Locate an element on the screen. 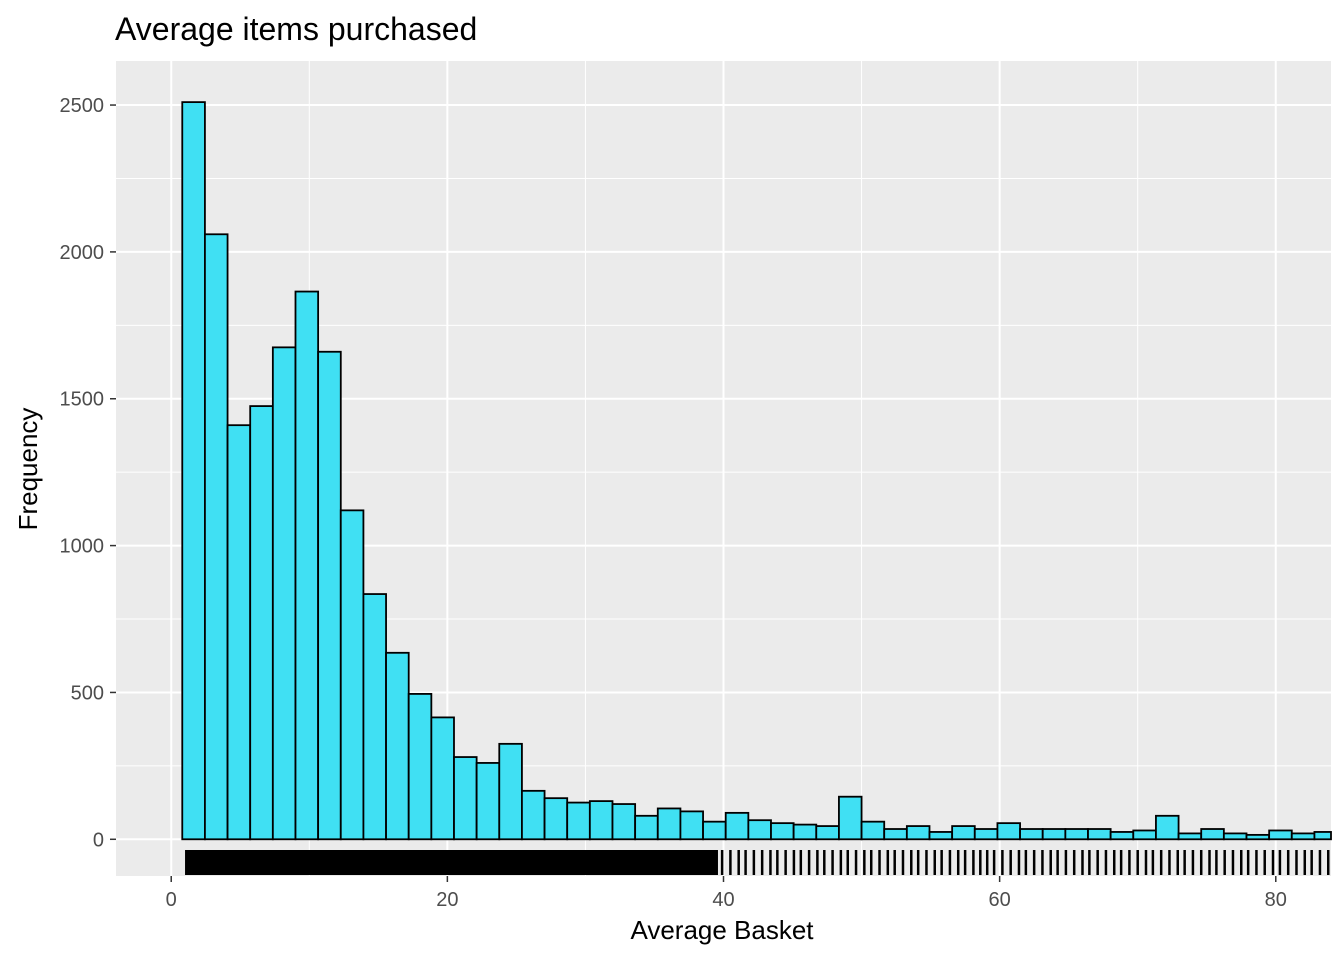 The height and width of the screenshot is (960, 1344). x-tick-label: 20 is located at coordinates (447, 900).